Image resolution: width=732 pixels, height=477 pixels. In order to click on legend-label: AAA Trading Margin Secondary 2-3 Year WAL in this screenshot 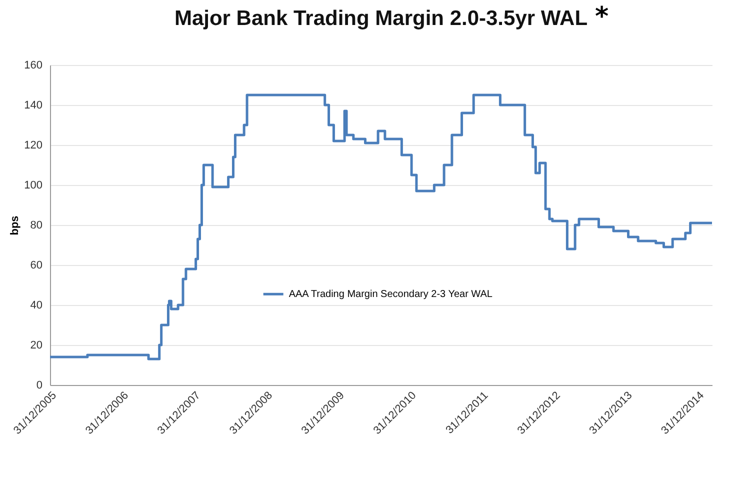, I will do `click(390, 294)`.